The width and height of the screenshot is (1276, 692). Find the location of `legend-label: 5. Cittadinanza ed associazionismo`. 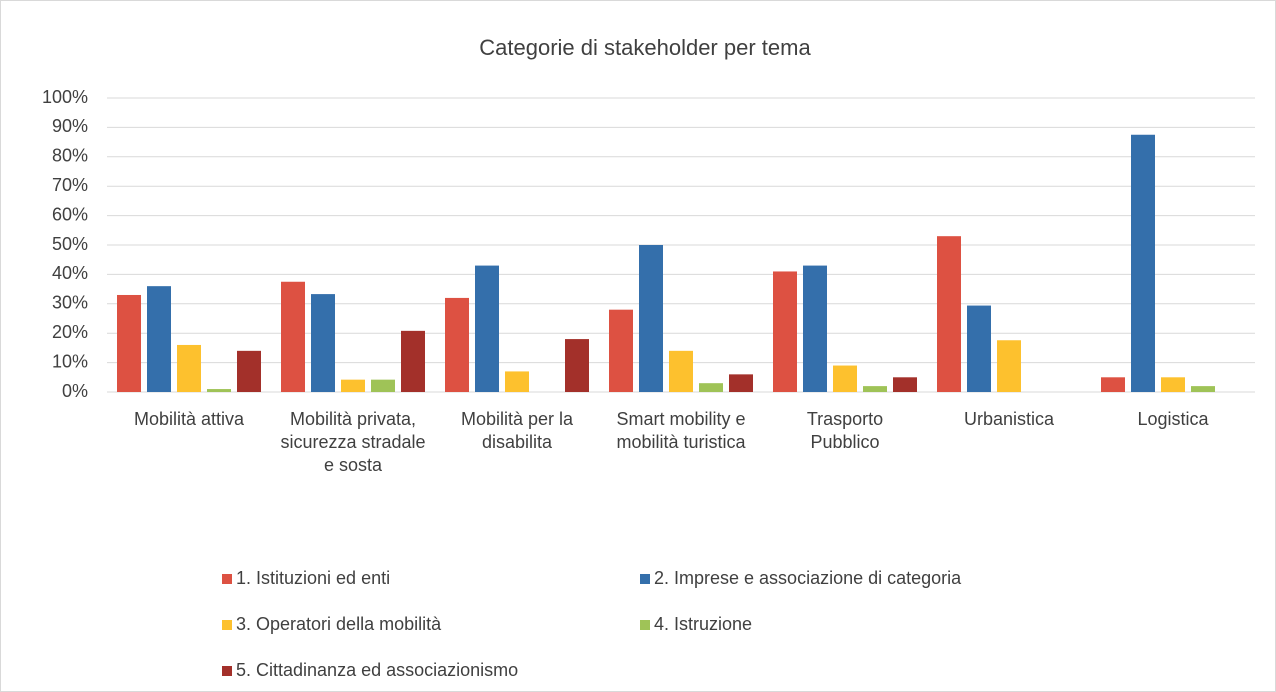

legend-label: 5. Cittadinanza ed associazionismo is located at coordinates (377, 670).